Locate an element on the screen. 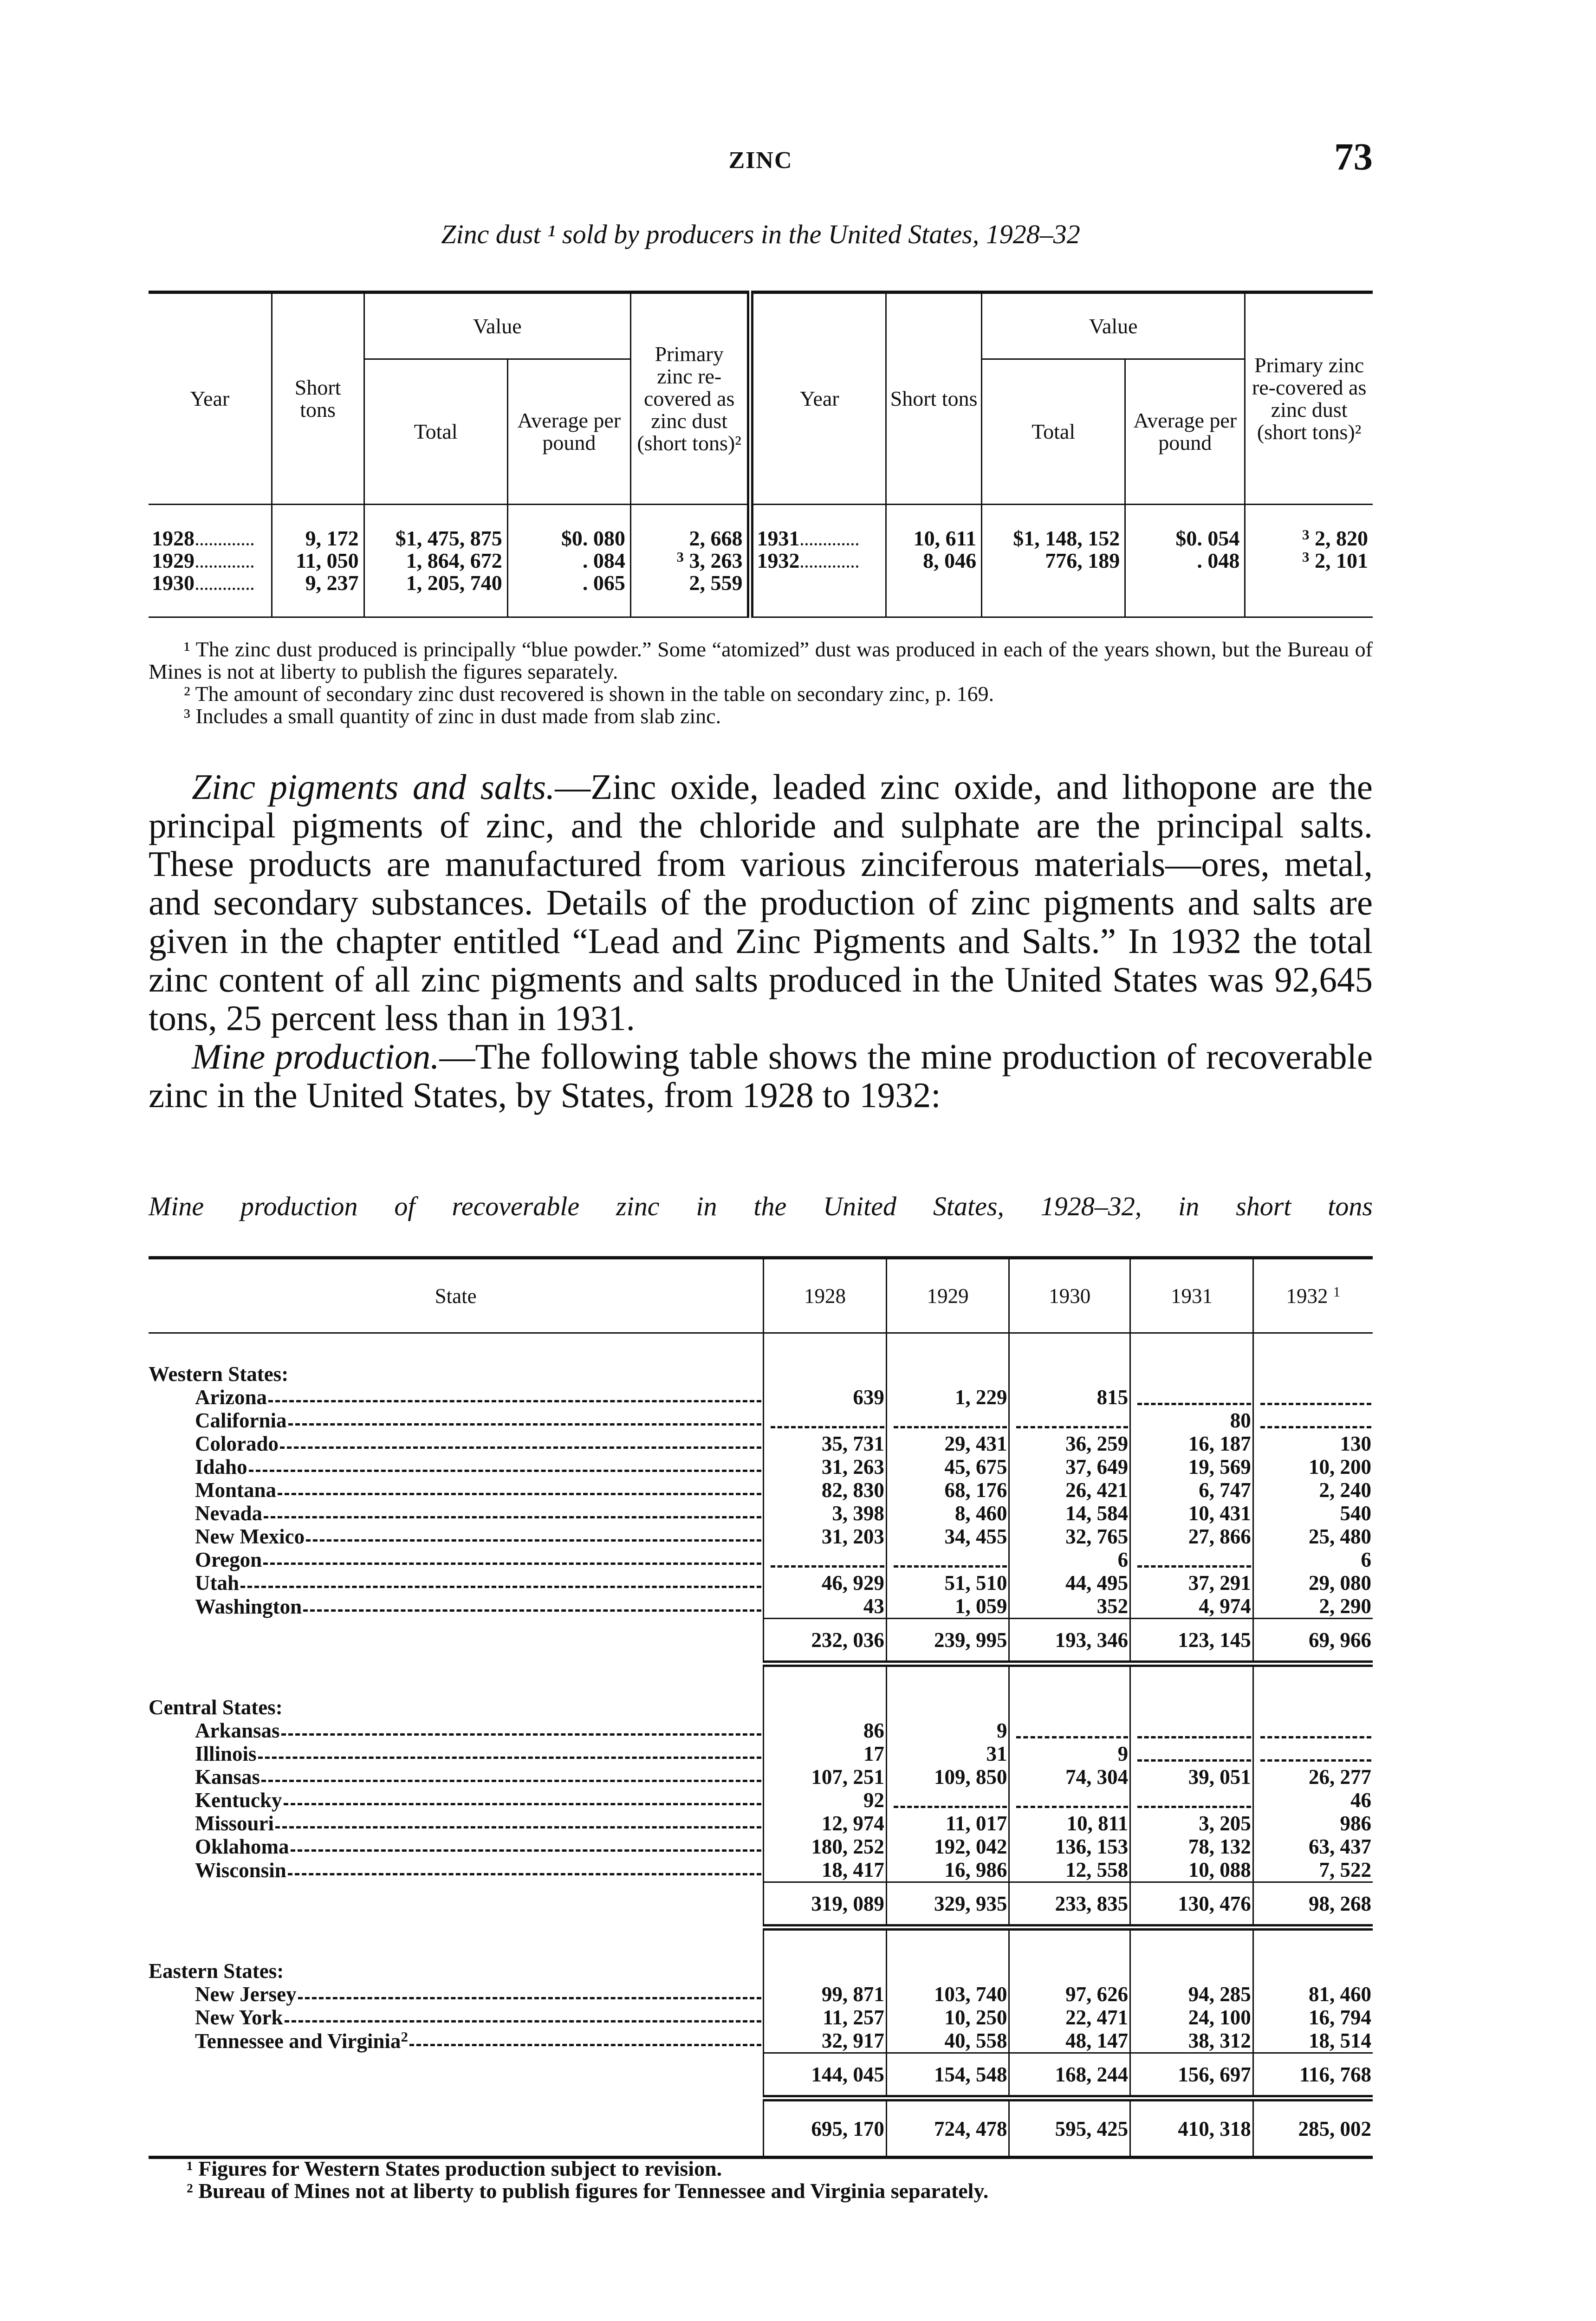 This screenshot has height=2321, width=1596. header-label: 1931 is located at coordinates (1191, 1296).